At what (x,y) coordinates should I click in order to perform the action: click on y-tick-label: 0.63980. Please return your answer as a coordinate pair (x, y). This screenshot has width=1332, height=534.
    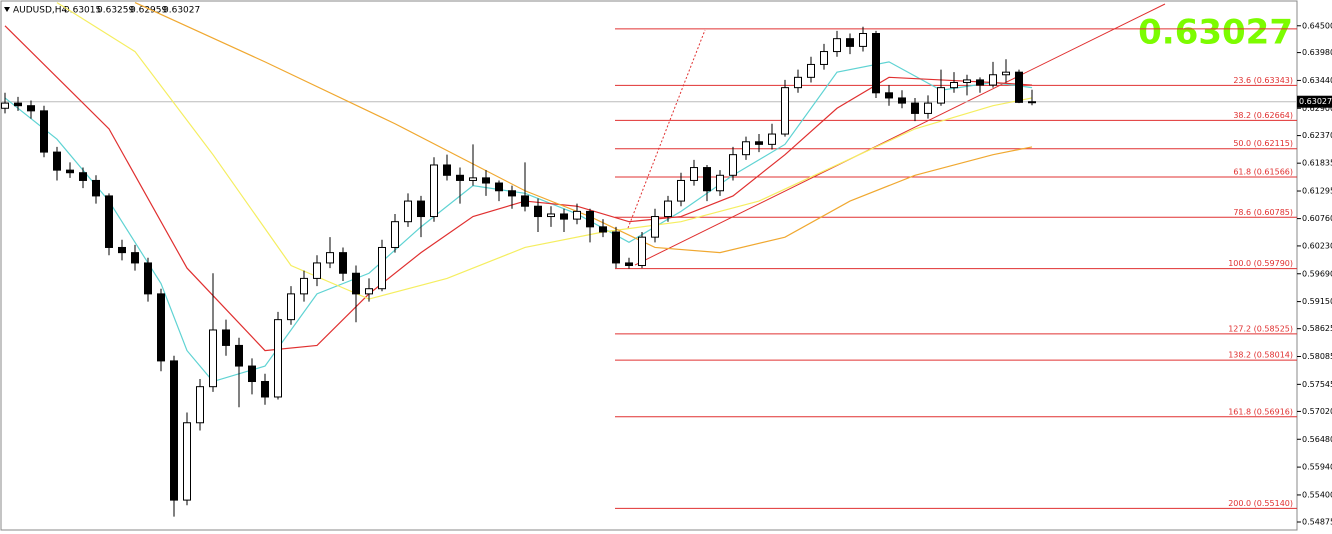
    Looking at the image, I should click on (1317, 52).